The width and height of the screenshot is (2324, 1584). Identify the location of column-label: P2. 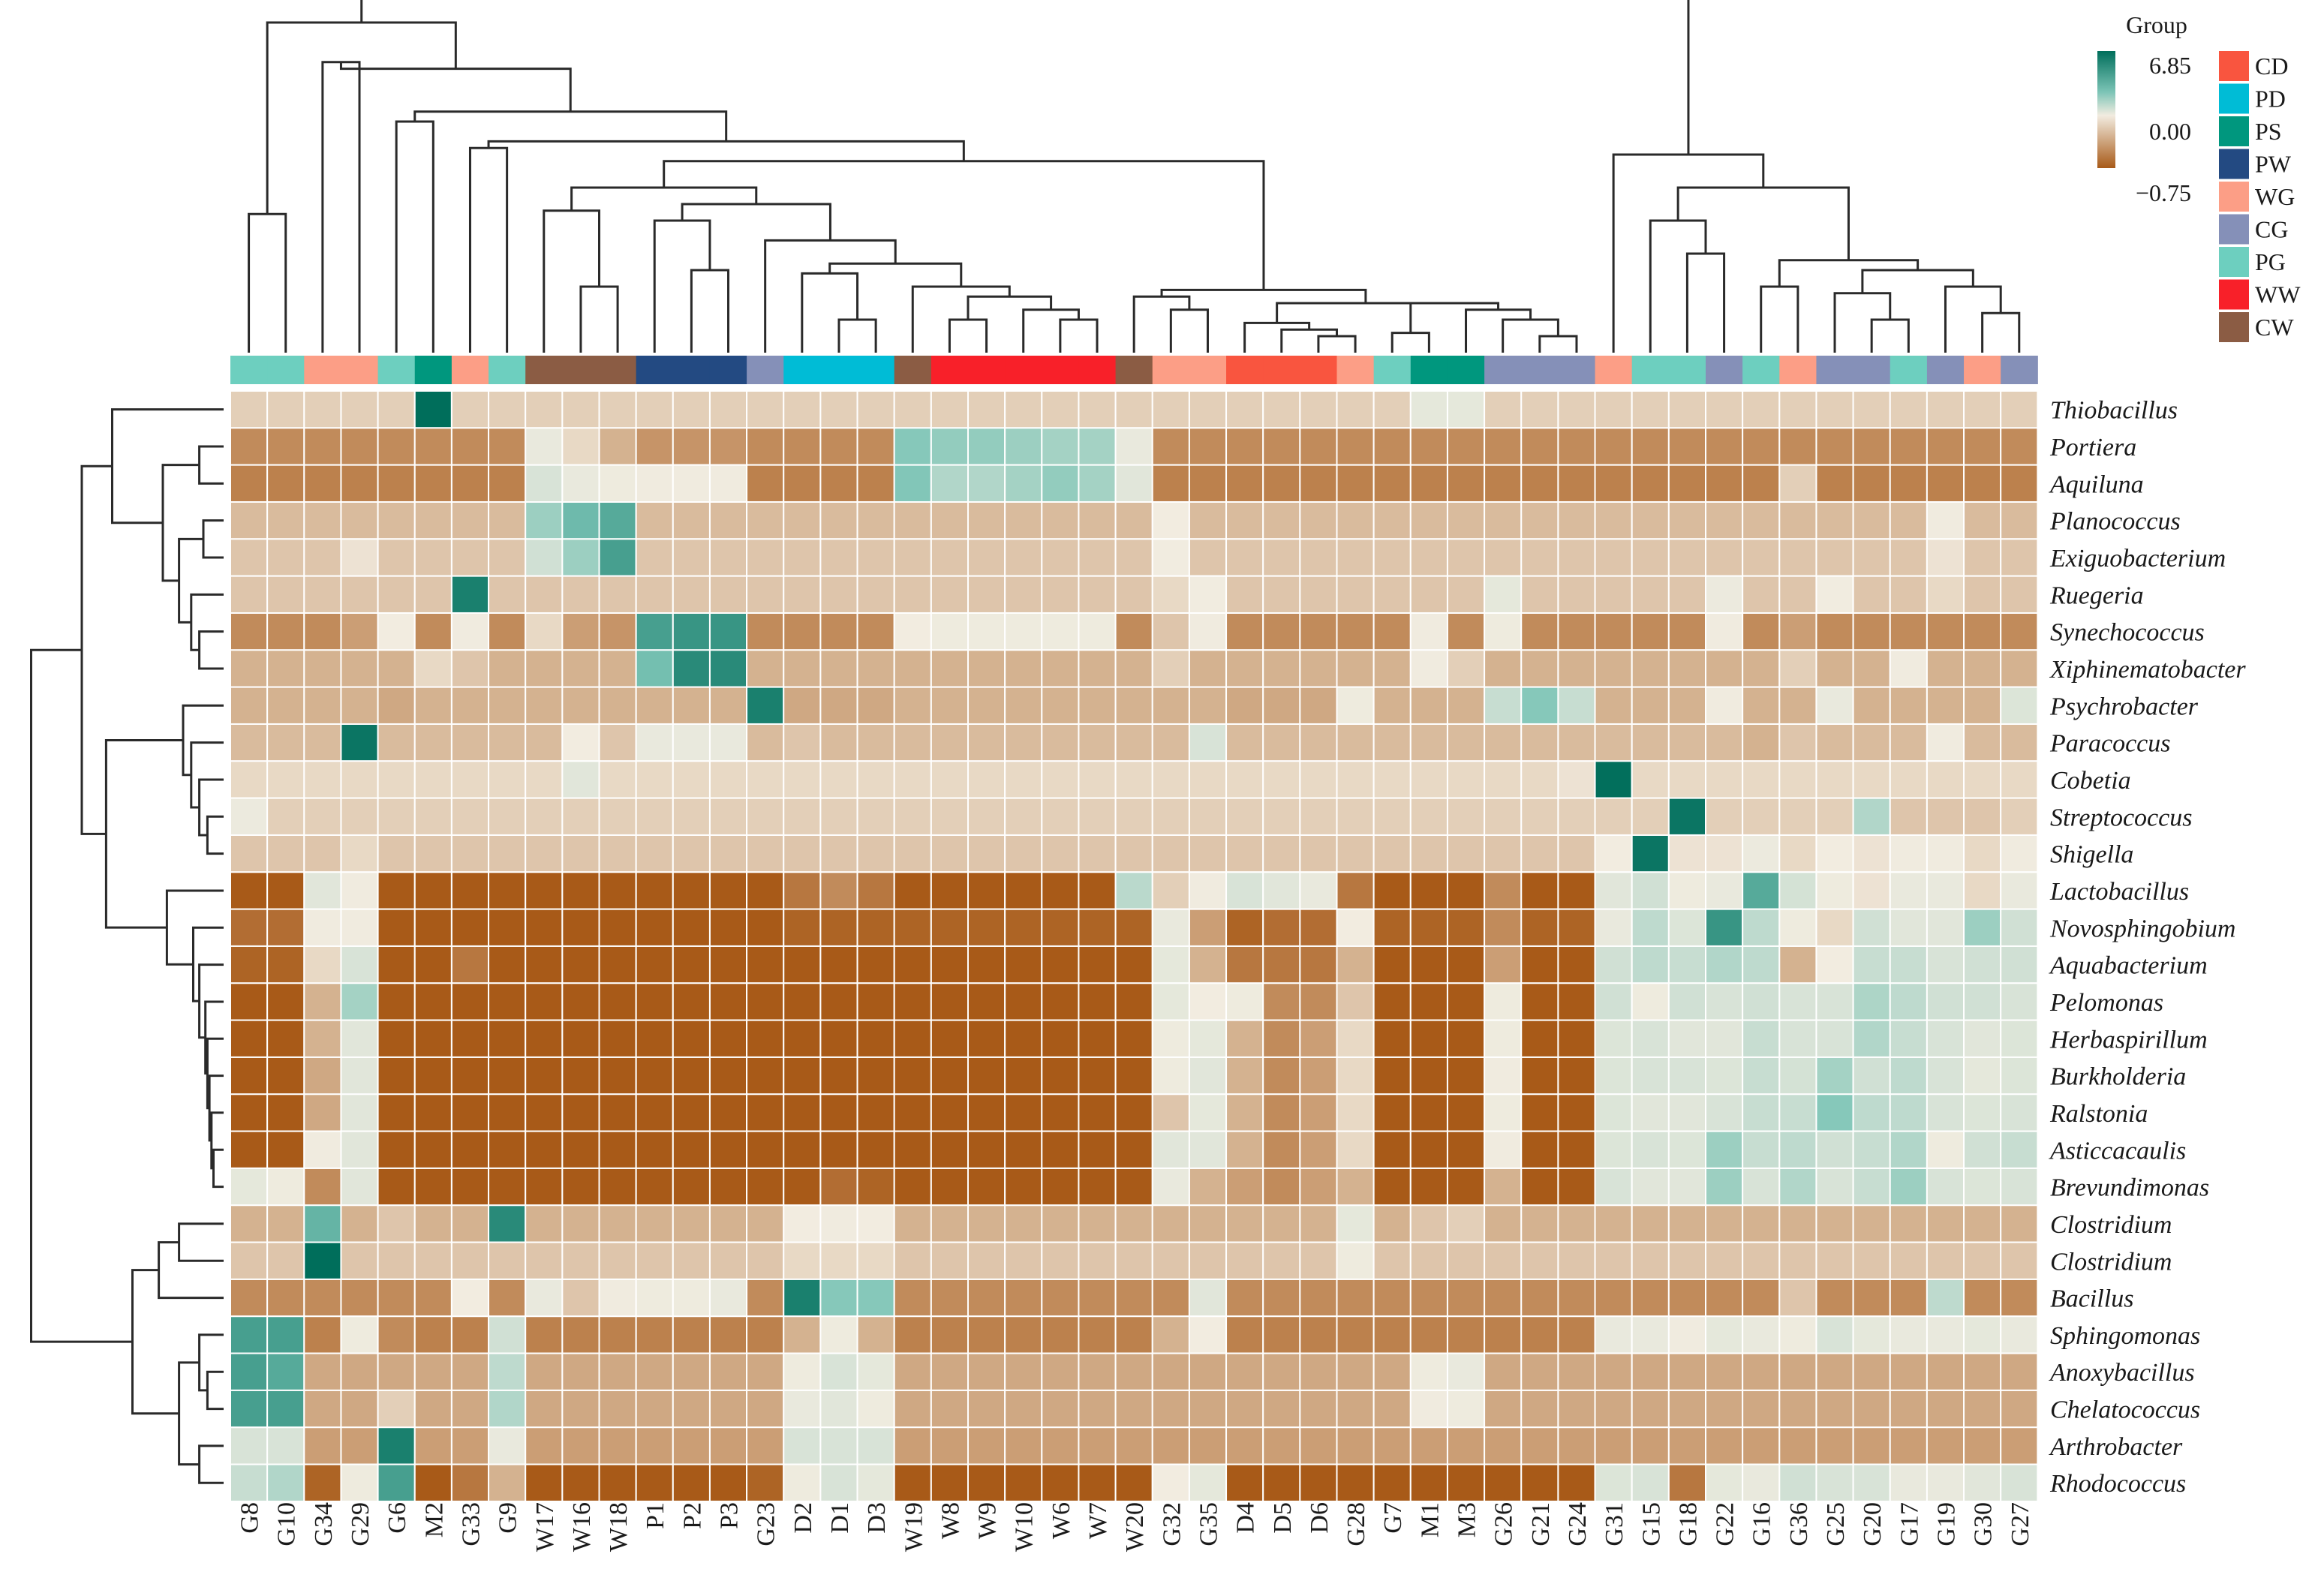
(692, 1515).